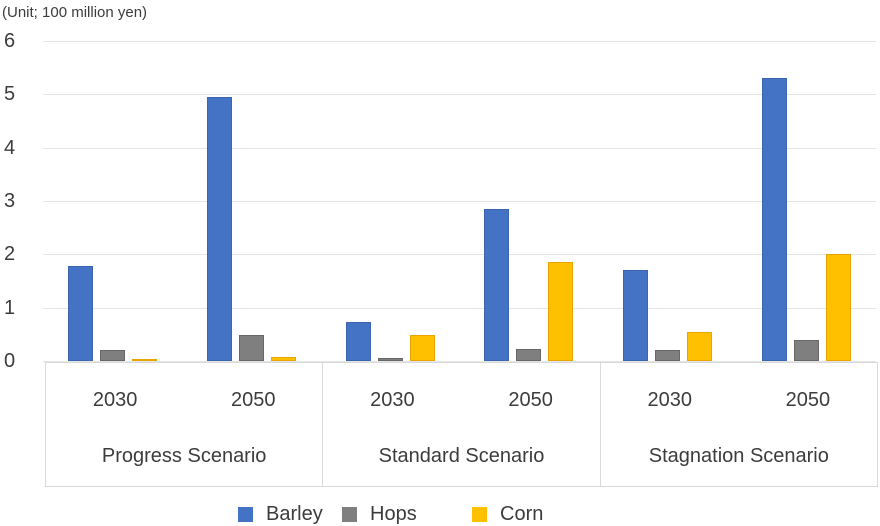 Image resolution: width=880 pixels, height=526 pixels. I want to click on year-band-standard-scenario-2030, so click(390, 201).